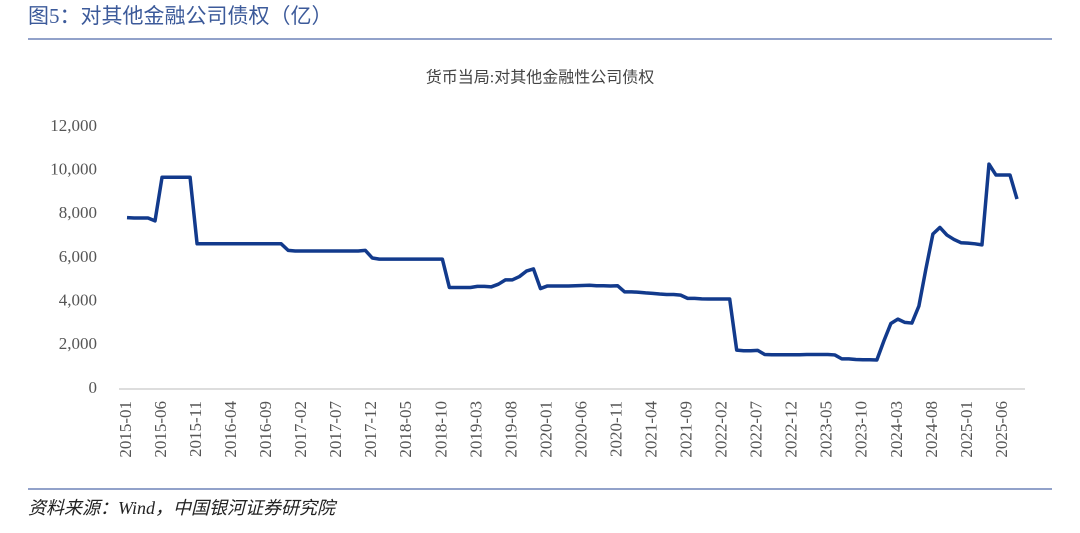 The width and height of the screenshot is (1080, 533). I want to click on x-tick-label: 2024-08, so click(931, 429).